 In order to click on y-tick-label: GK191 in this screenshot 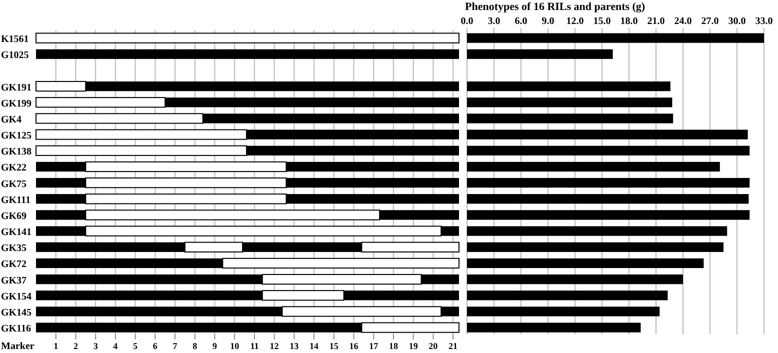, I will do `click(16, 88)`.